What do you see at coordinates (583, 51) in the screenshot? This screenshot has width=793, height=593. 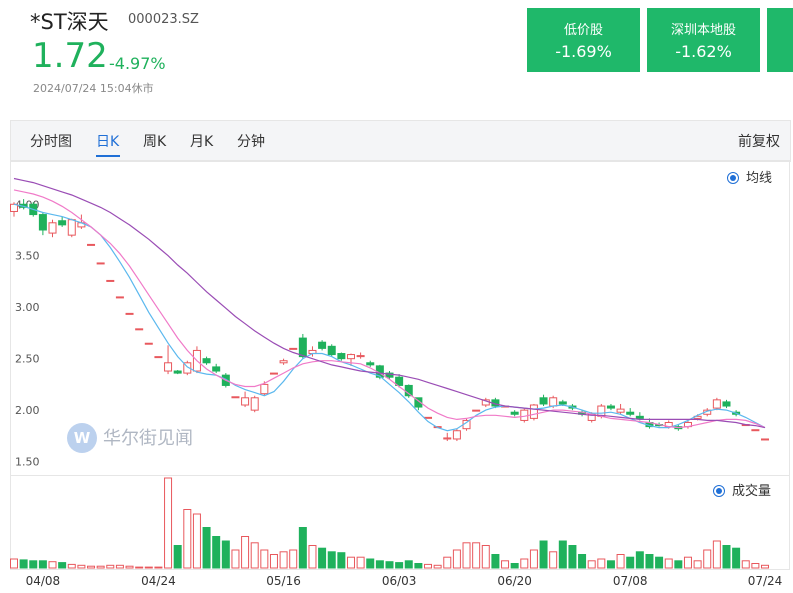 I see `sector-change: -1.69%` at bounding box center [583, 51].